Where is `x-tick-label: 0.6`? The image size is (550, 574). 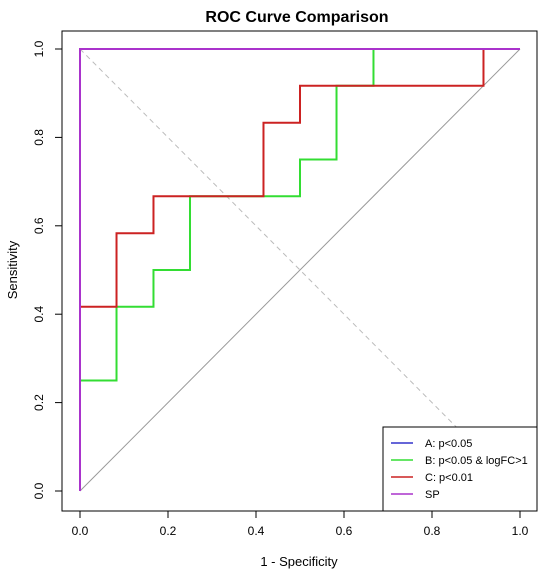
x-tick-label: 0.6 is located at coordinates (344, 531).